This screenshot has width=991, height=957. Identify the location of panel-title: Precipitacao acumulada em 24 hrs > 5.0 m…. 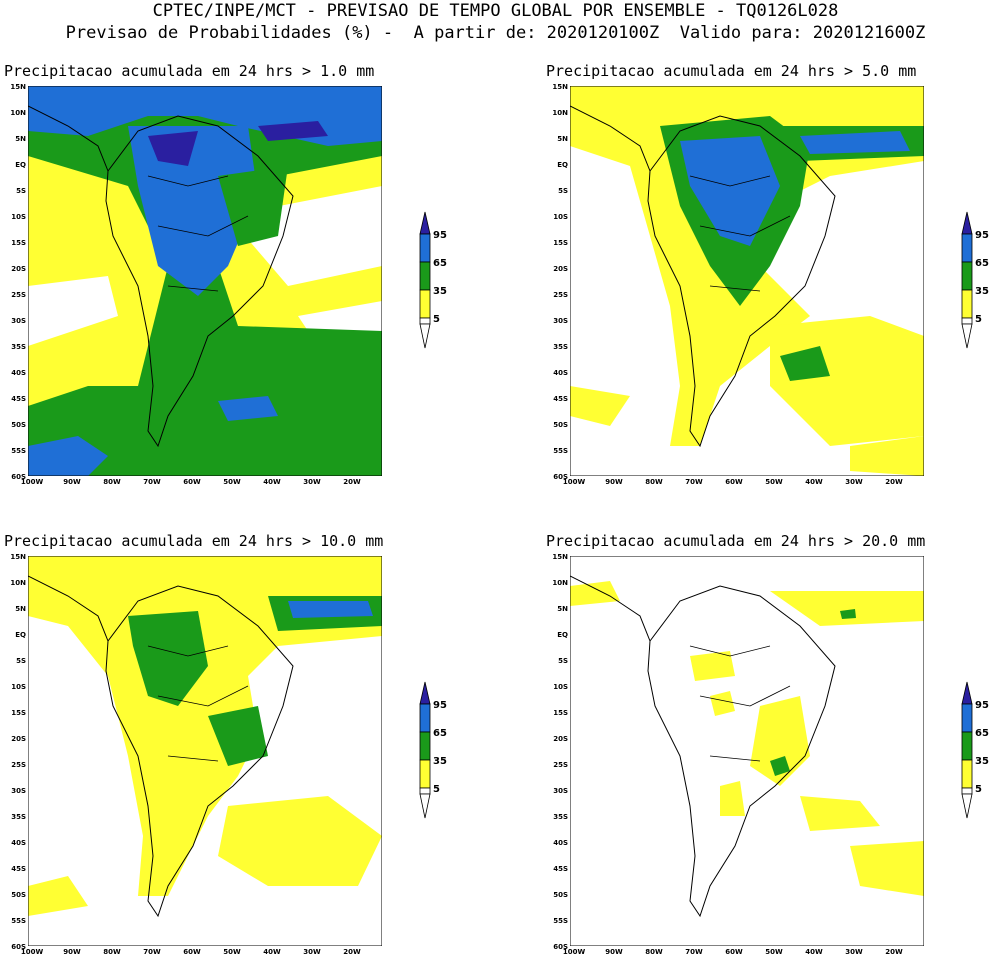
(731, 71).